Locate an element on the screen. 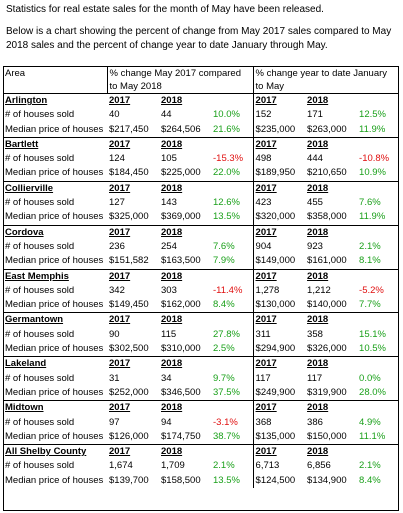  cell: 13.5% is located at coordinates (226, 480).